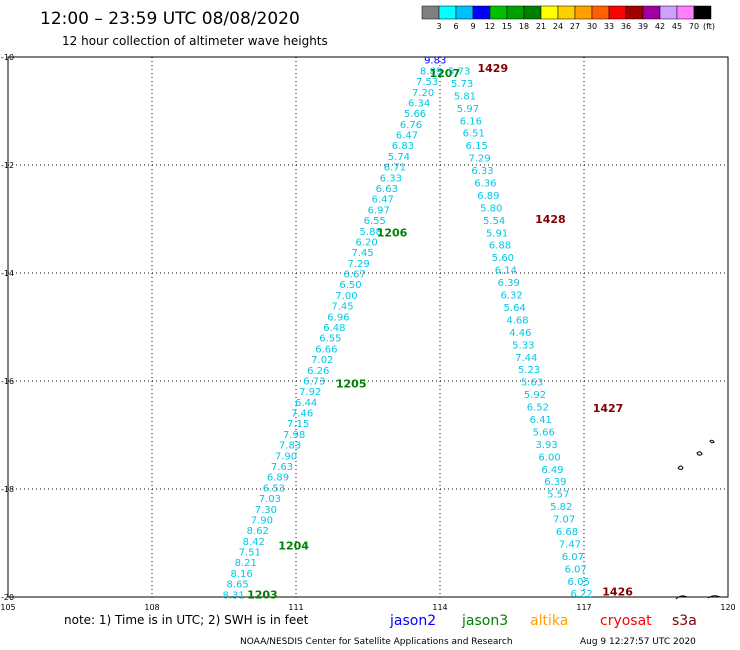  Describe the element at coordinates (609, 26) in the screenshot. I see `color-scale-label: 33` at that location.